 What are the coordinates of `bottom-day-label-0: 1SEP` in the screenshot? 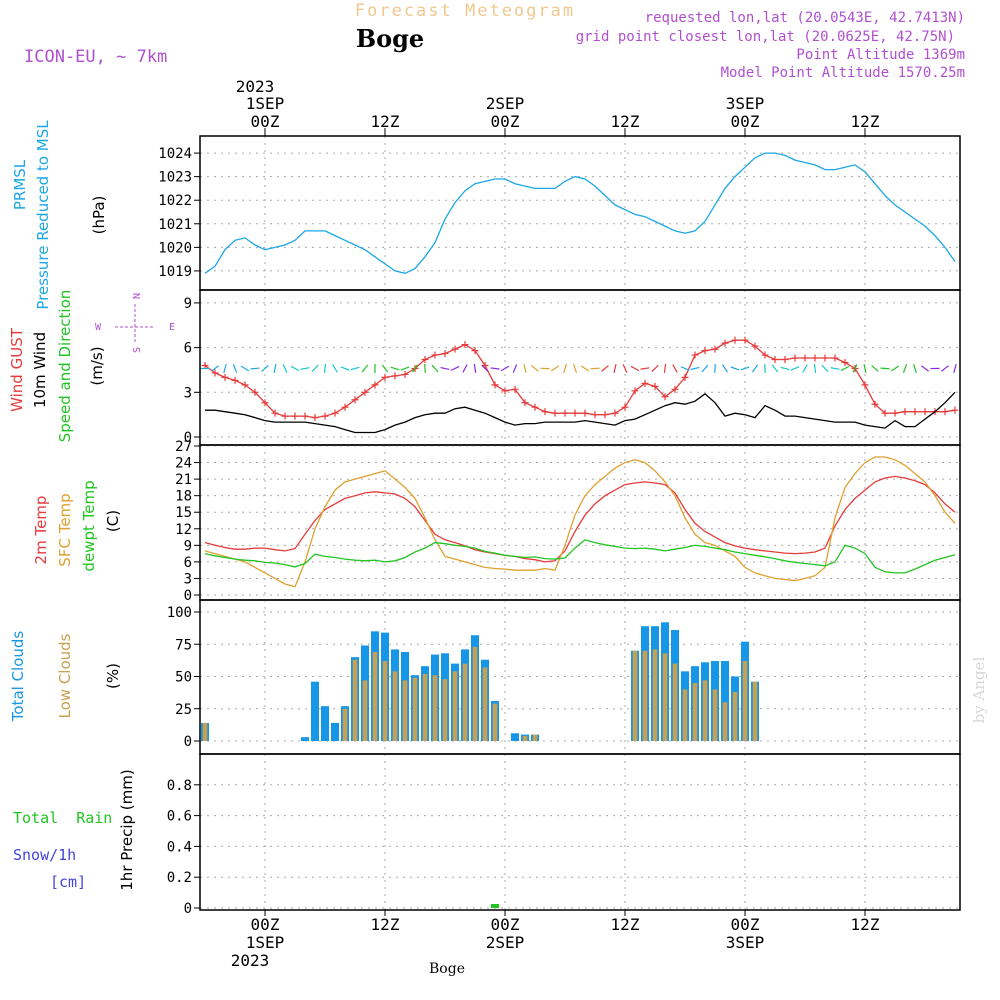 It's located at (265, 942).